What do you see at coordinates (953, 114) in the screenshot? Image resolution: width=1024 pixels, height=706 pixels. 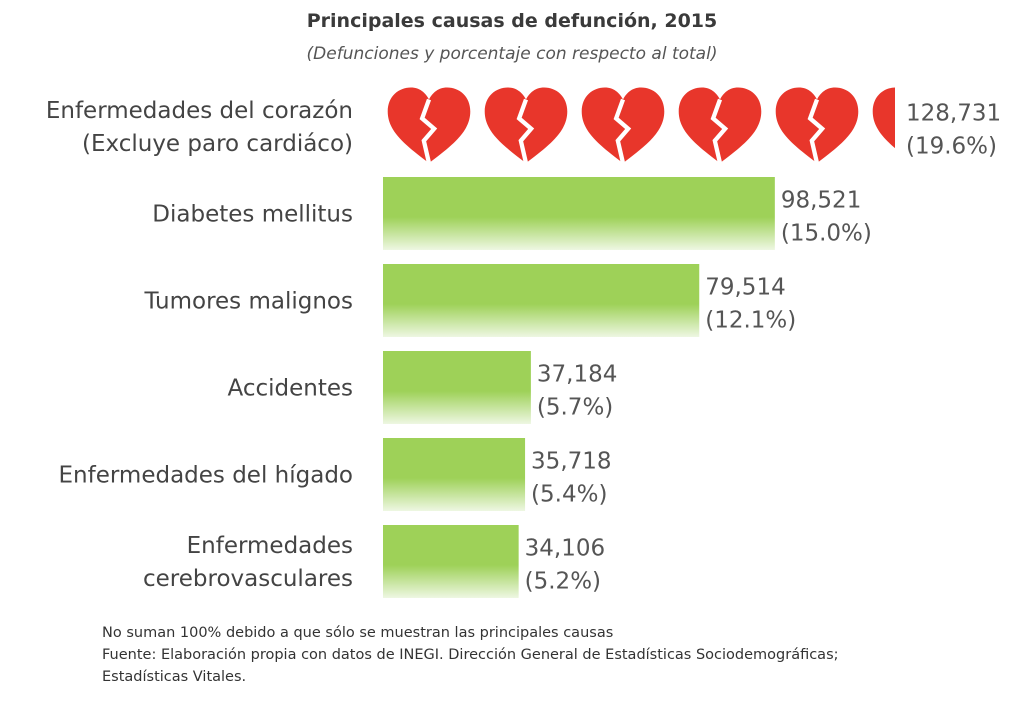 I see `value-label: 128,731` at bounding box center [953, 114].